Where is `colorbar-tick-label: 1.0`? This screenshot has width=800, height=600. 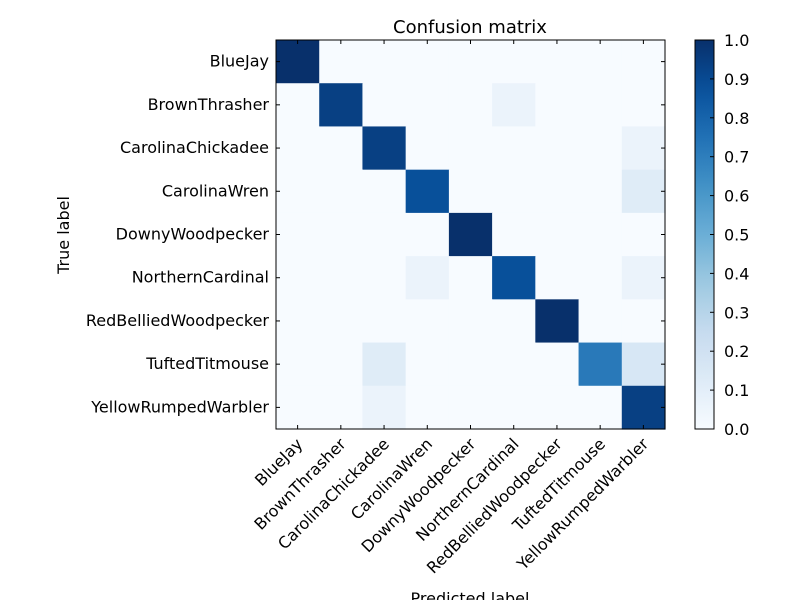 colorbar-tick-label: 1.0 is located at coordinates (736, 40).